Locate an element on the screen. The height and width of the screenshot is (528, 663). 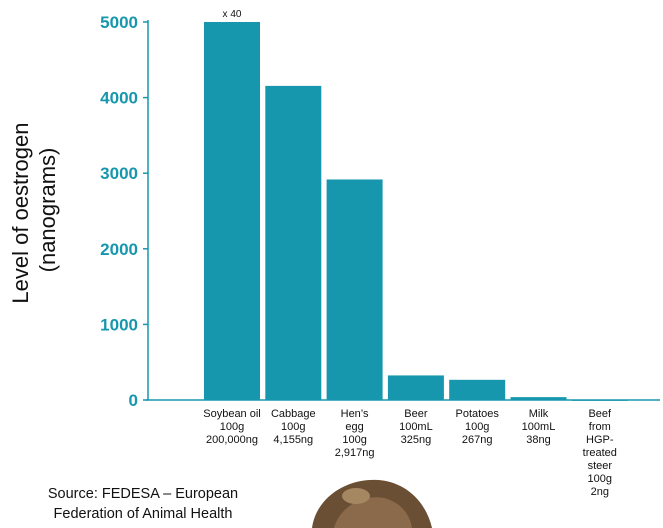
category-label-line: Potatoes is located at coordinates (477, 414).